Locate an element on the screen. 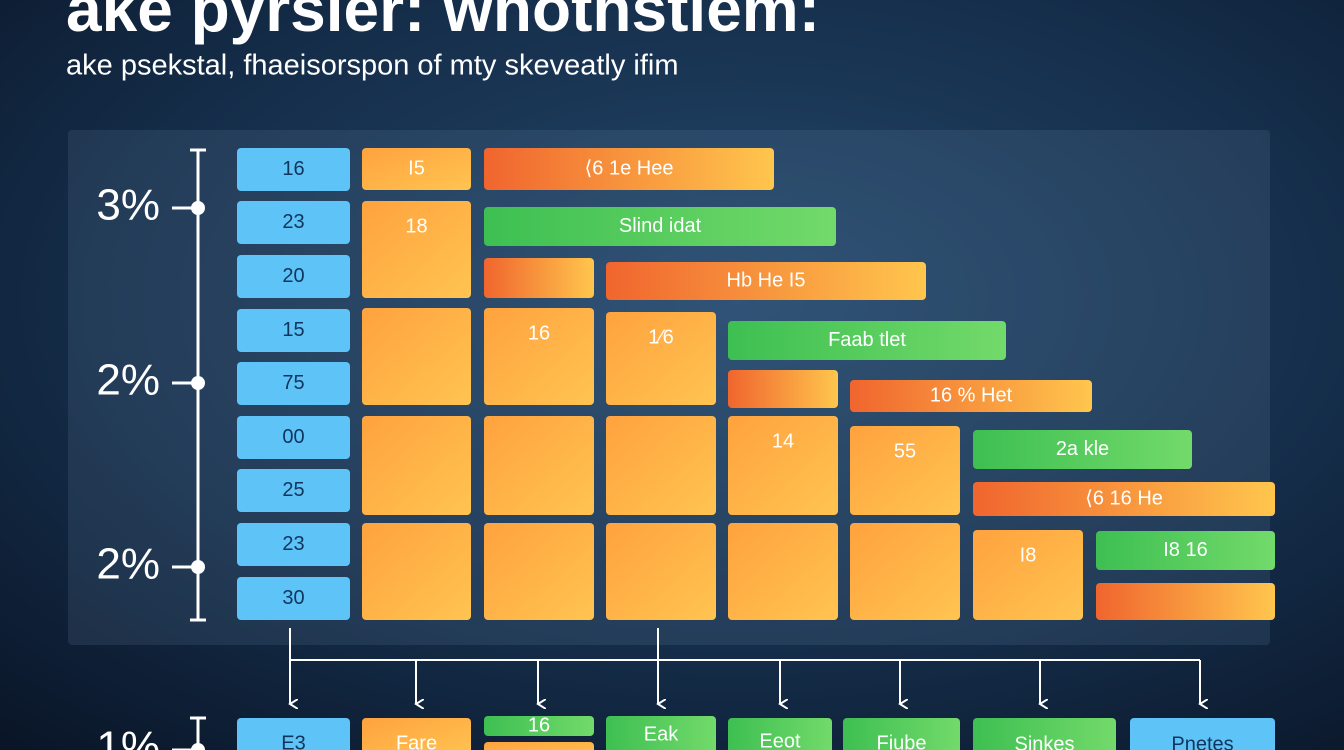 The height and width of the screenshot is (750, 1344). footer-box-label: E3 is located at coordinates (293, 741).